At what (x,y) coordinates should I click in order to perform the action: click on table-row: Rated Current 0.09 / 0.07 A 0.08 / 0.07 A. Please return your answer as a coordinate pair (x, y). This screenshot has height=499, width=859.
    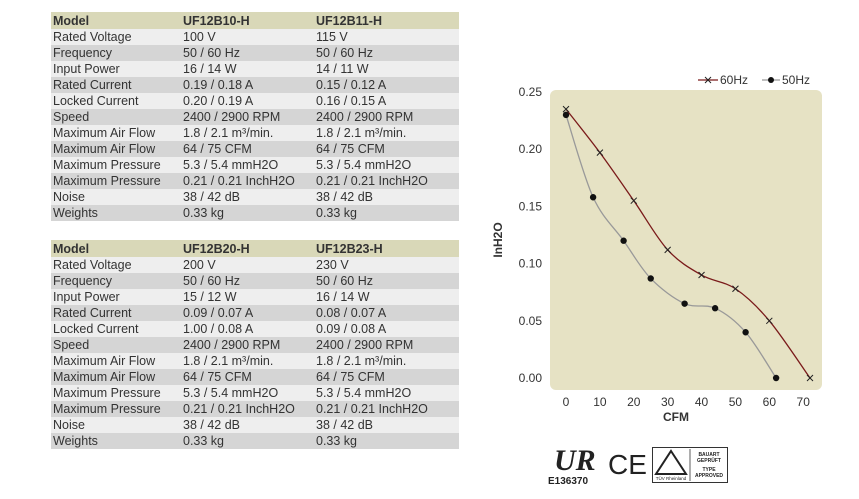
    Looking at the image, I should click on (255, 313).